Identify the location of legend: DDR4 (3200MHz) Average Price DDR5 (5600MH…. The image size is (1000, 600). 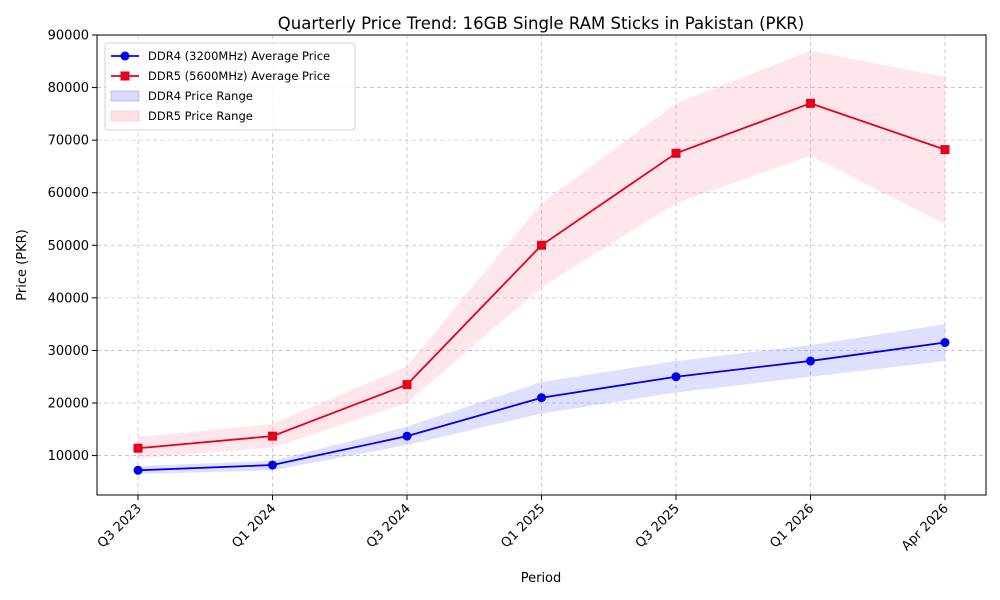
(230, 86).